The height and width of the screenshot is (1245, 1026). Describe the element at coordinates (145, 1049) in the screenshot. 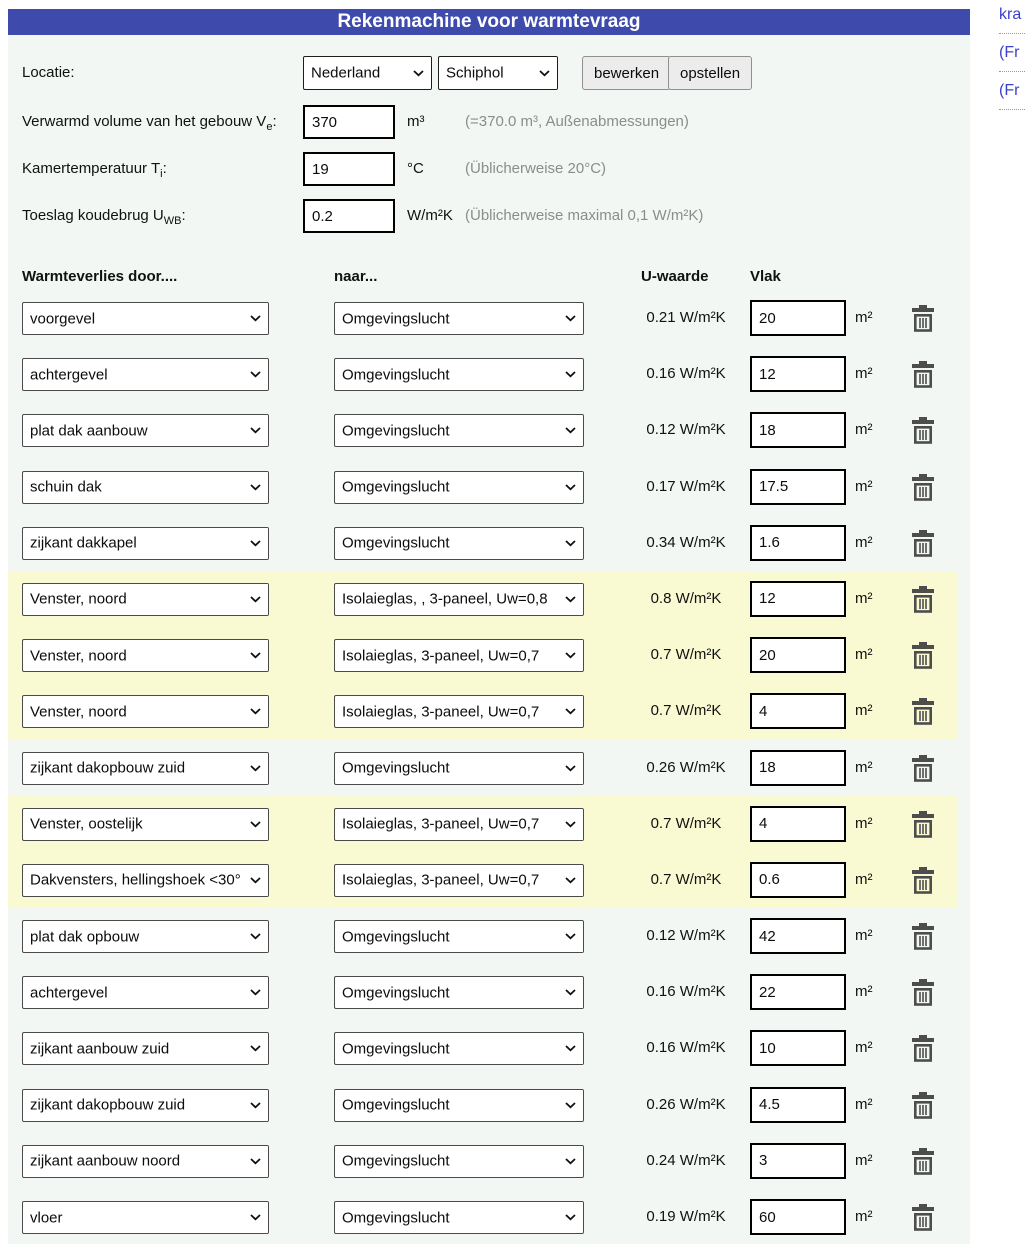

I see `surface-select: zijkant aanbouw zuid` at that location.